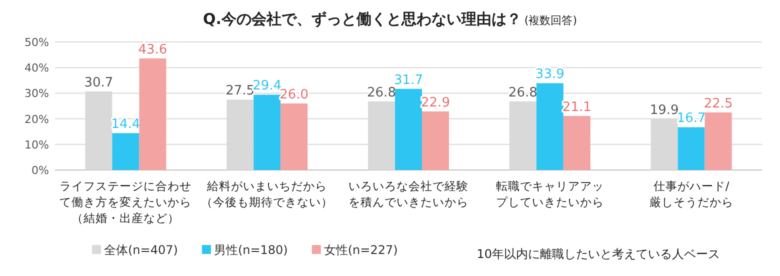 The height and width of the screenshot is (276, 780). Describe the element at coordinates (125, 124) in the screenshot. I see `data-label: 14.4` at that location.